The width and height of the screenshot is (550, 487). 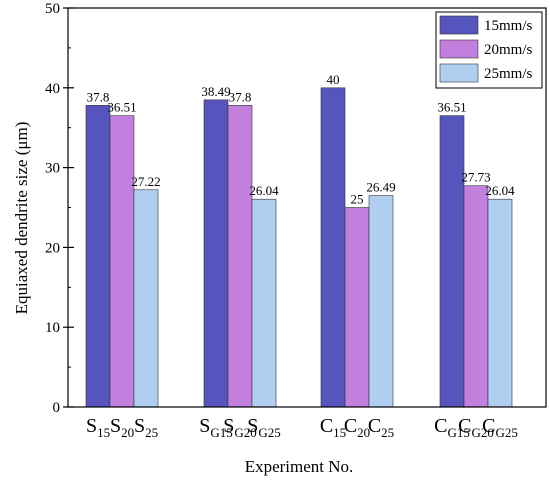 I want to click on x-tick-label-3-1: C15, so click(x=333, y=427).